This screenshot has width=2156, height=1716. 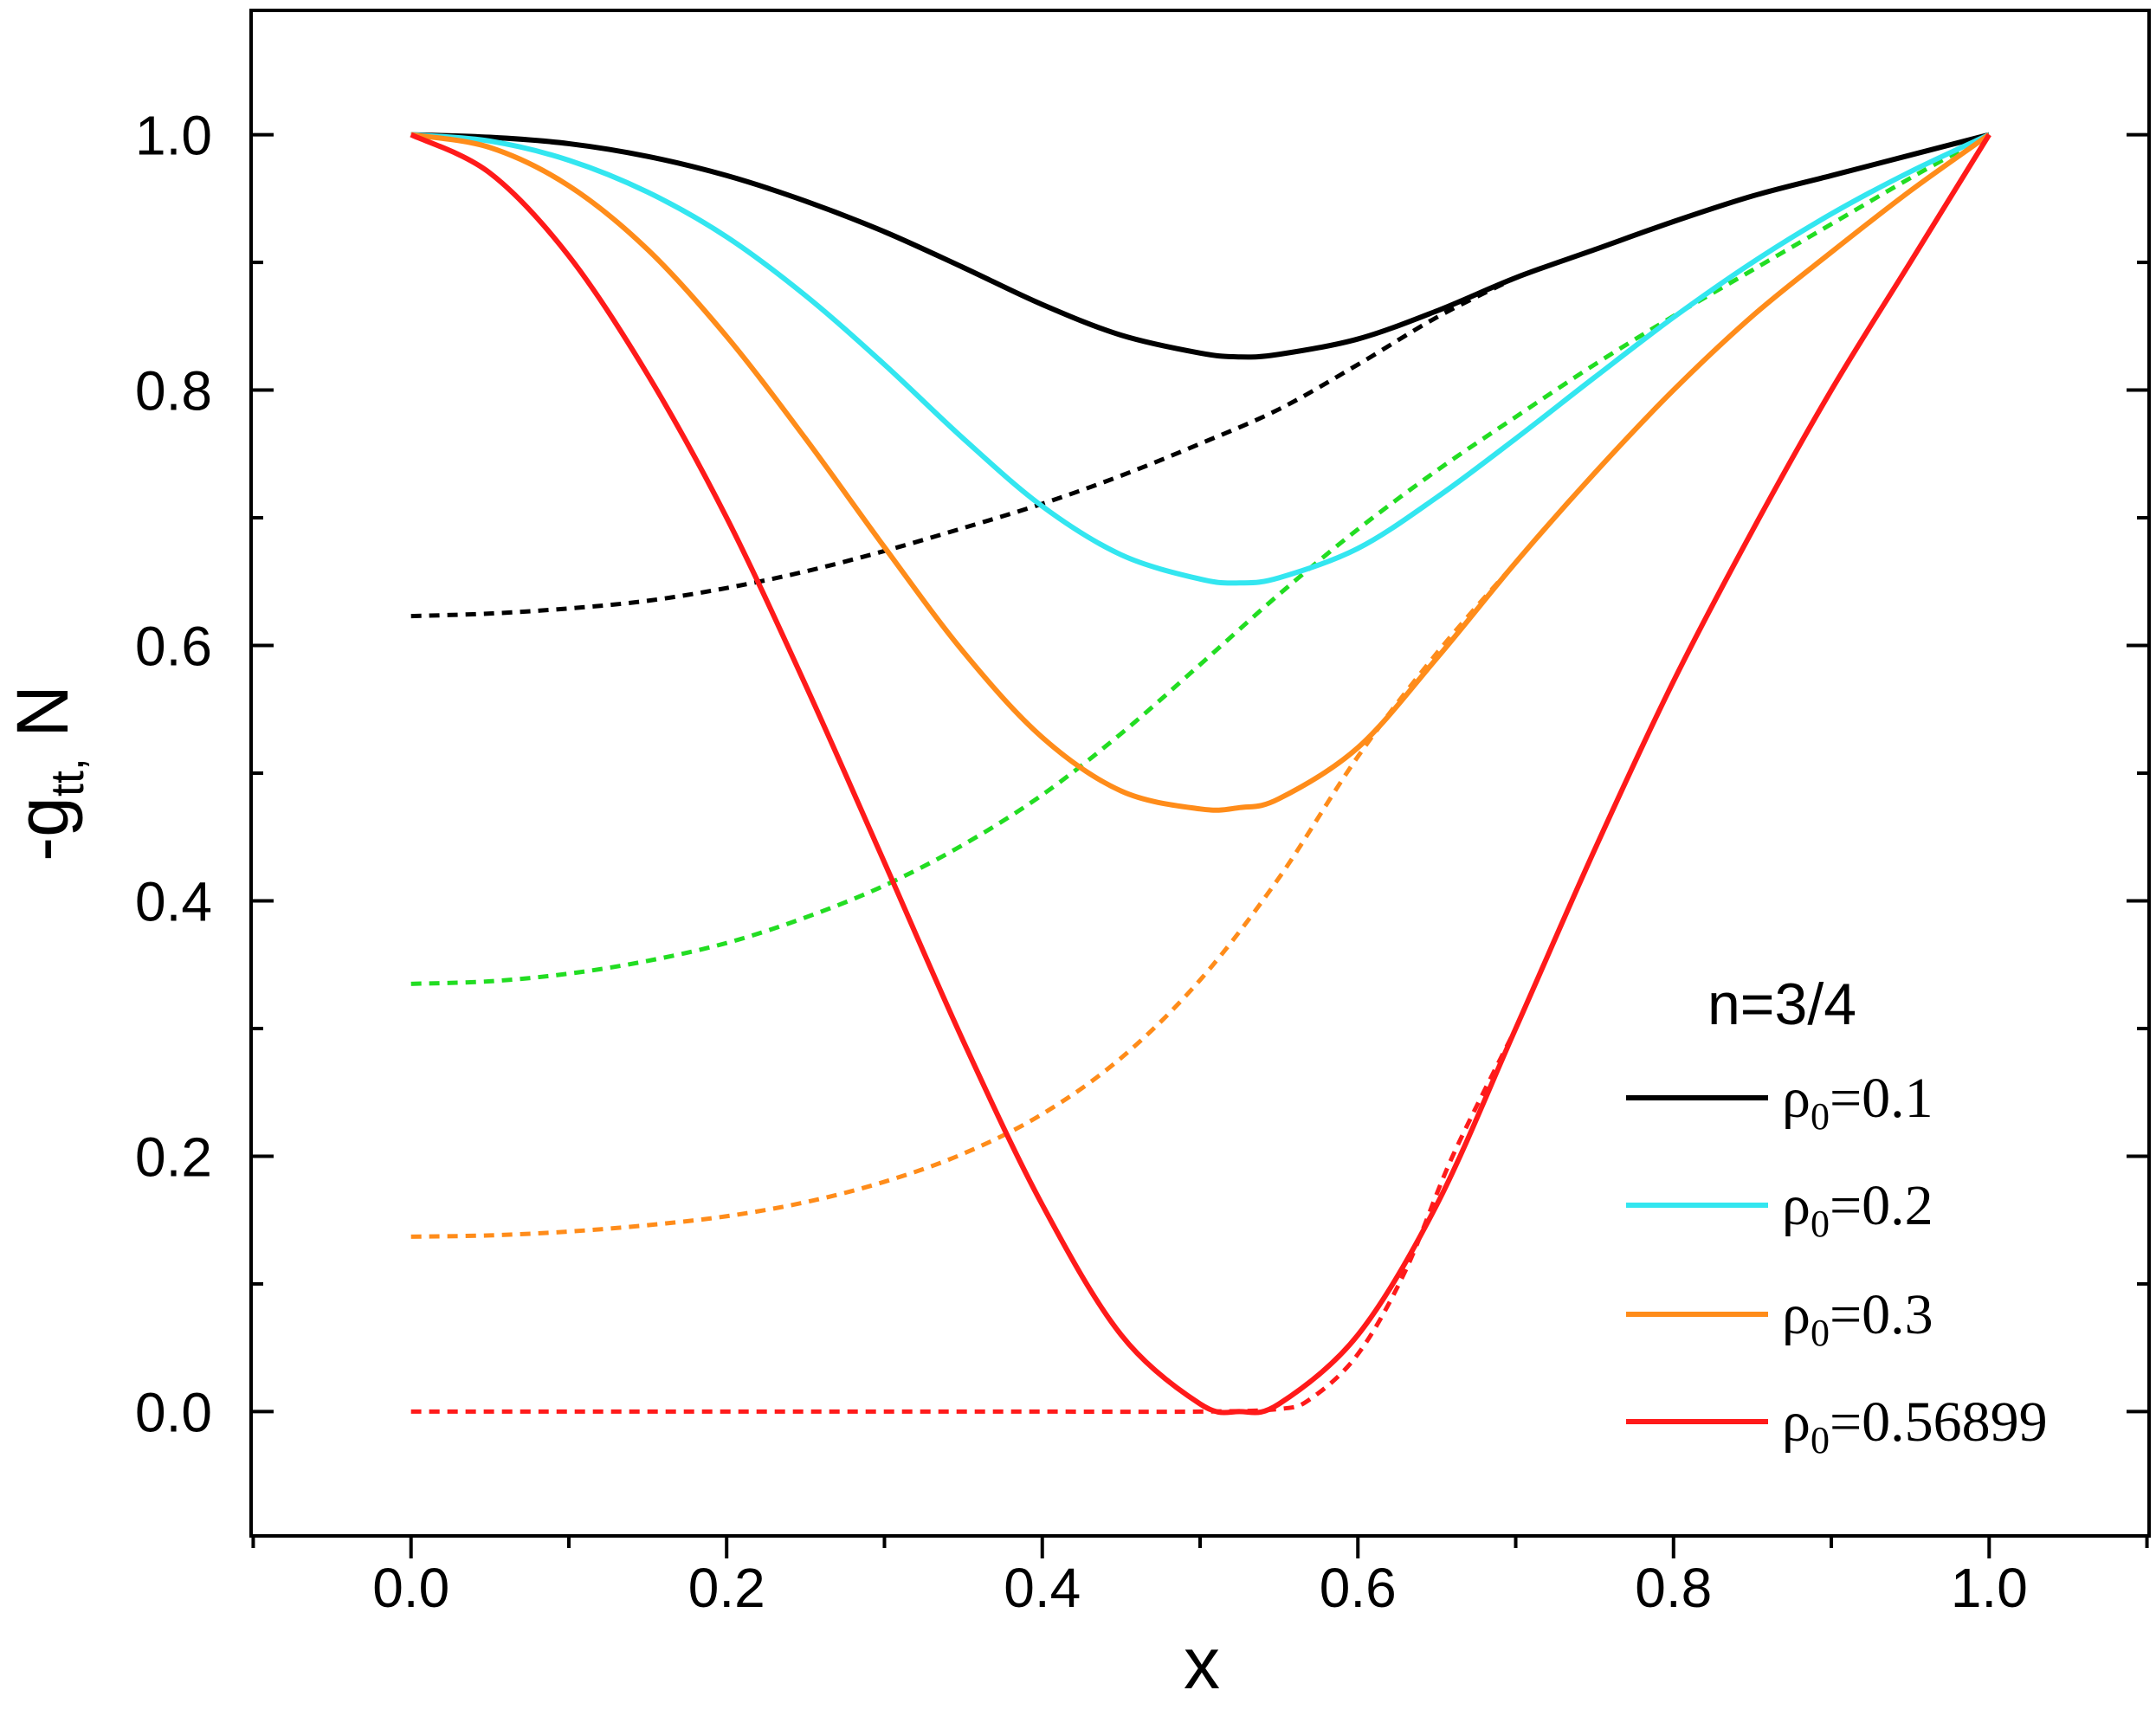 What do you see at coordinates (1043, 1588) in the screenshot?
I see `x-tick-label: 0.4` at bounding box center [1043, 1588].